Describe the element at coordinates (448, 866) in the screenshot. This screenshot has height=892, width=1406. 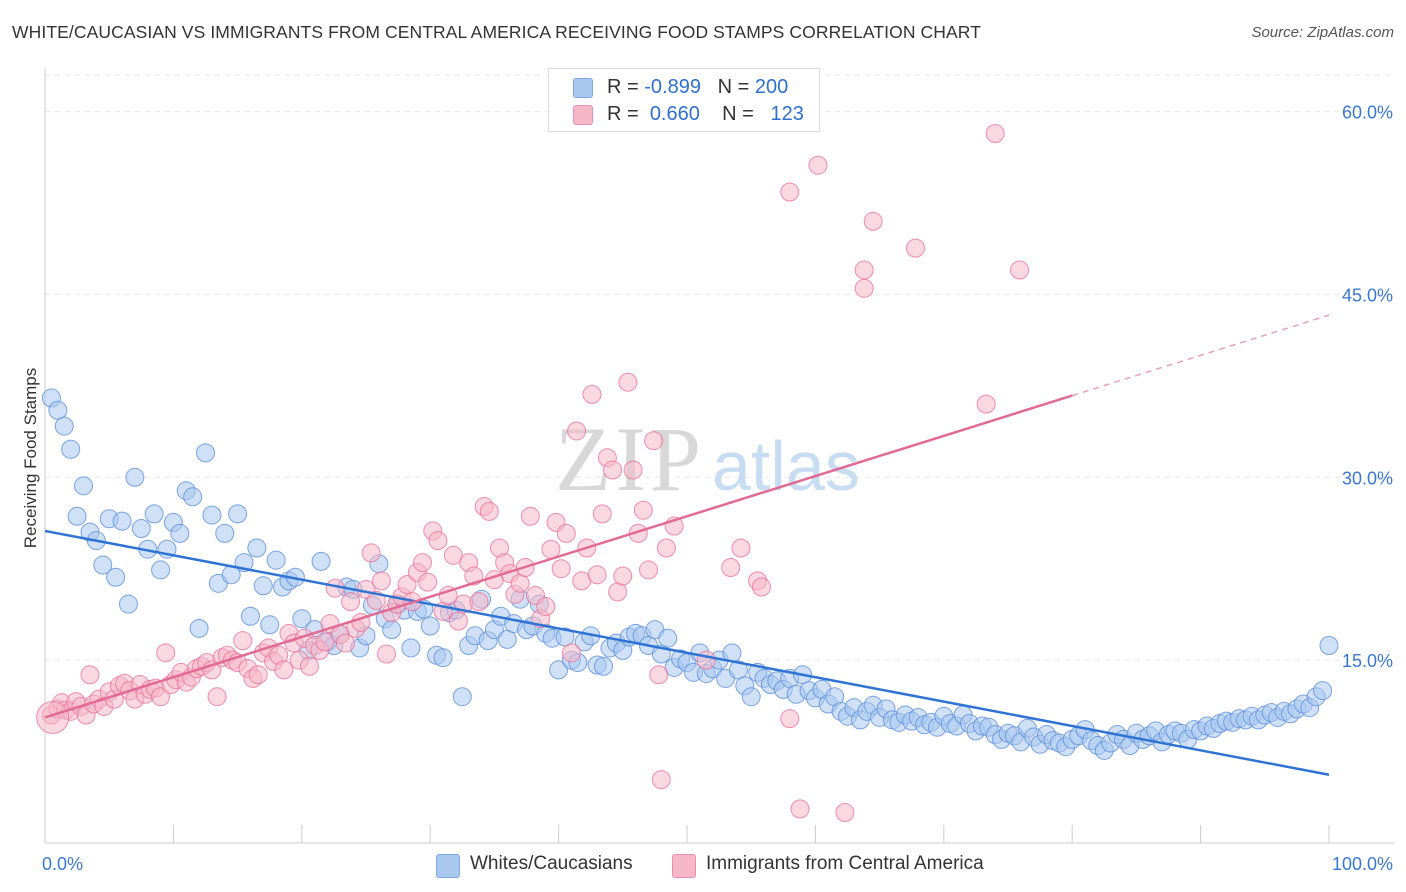
I see `bottom-swatch-whites` at that location.